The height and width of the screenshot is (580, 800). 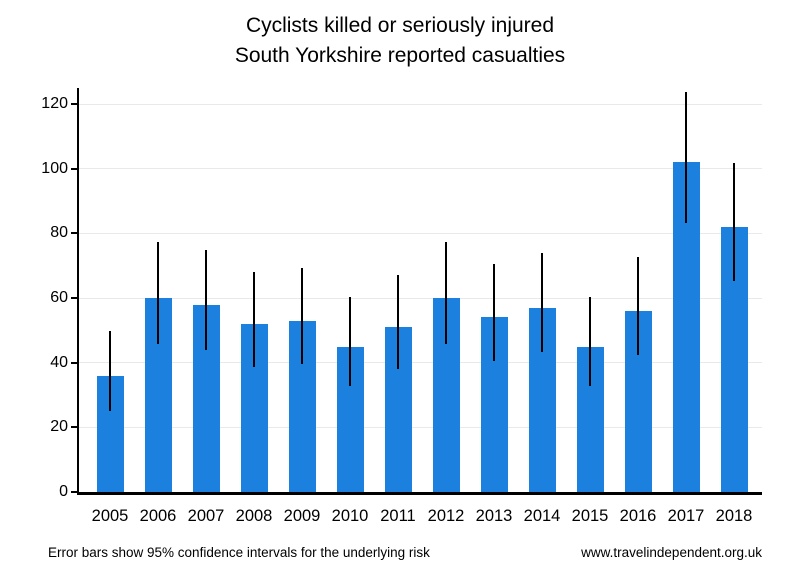 I want to click on error-bar-2007, so click(x=206, y=299).